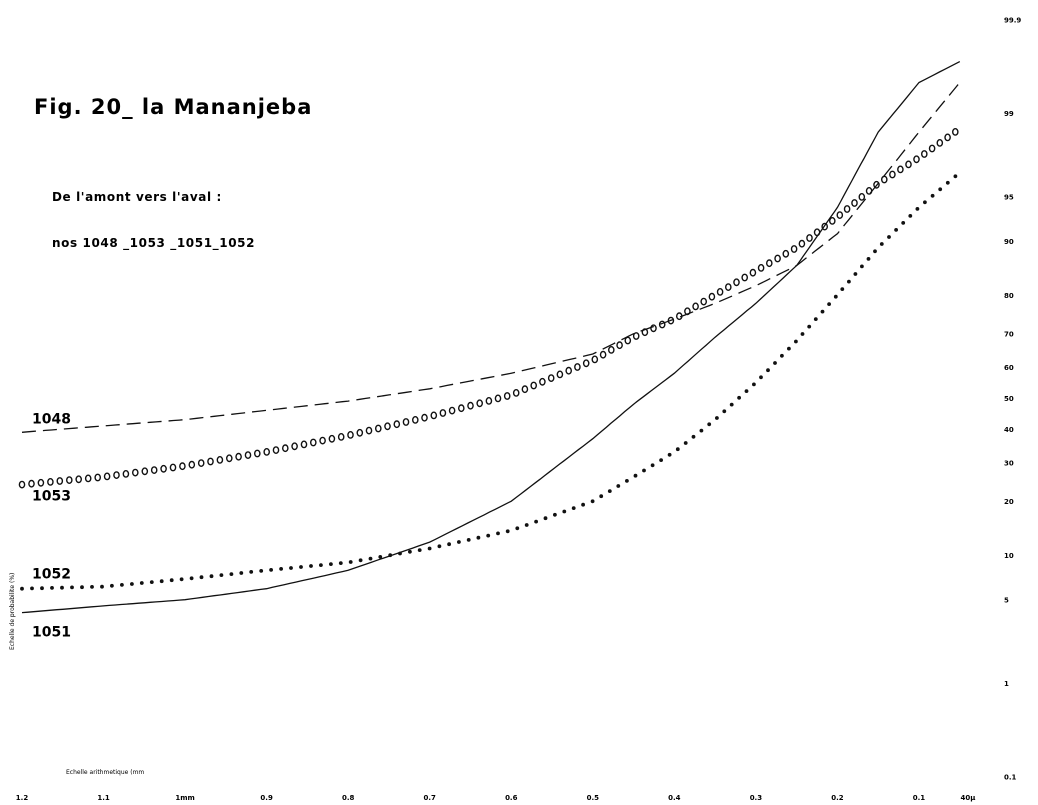 This screenshot has width=1038, height=805. Describe the element at coordinates (22, 798) in the screenshot. I see `x-tick-label-0: 1.2` at that location.